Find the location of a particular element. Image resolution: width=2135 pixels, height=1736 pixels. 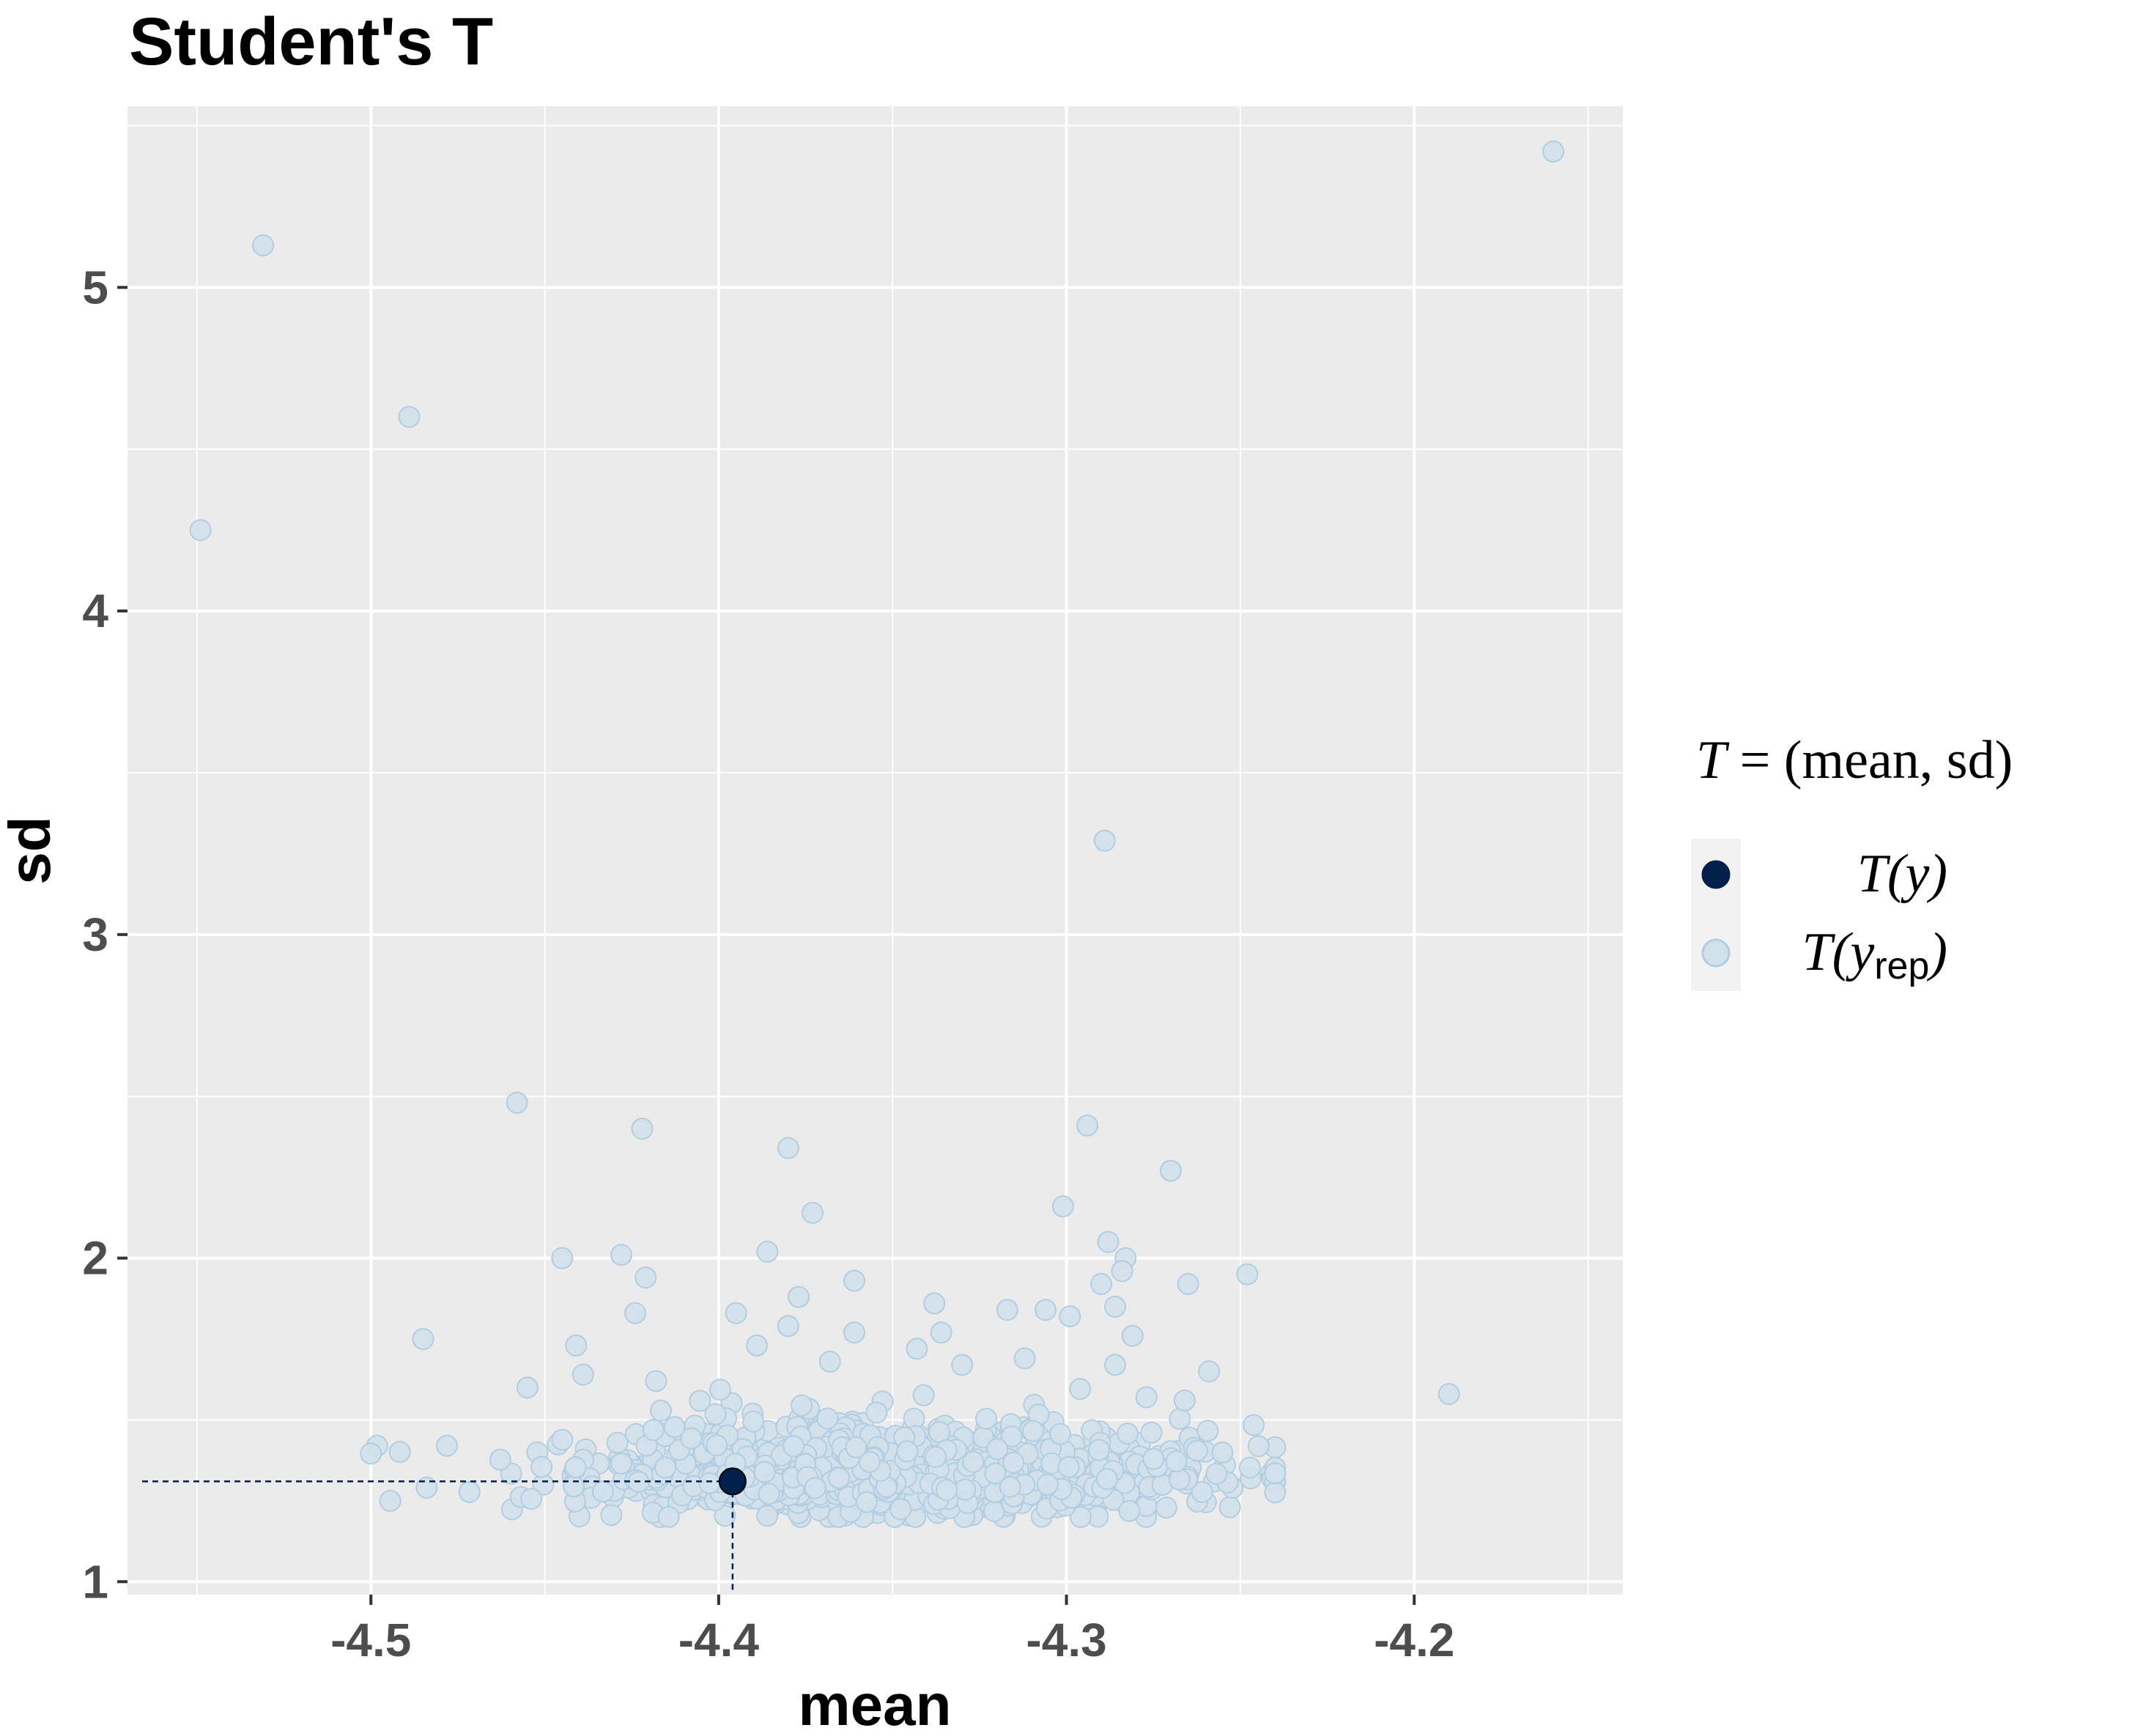

x-tick-label: -4.3 is located at coordinates (1066, 1640).